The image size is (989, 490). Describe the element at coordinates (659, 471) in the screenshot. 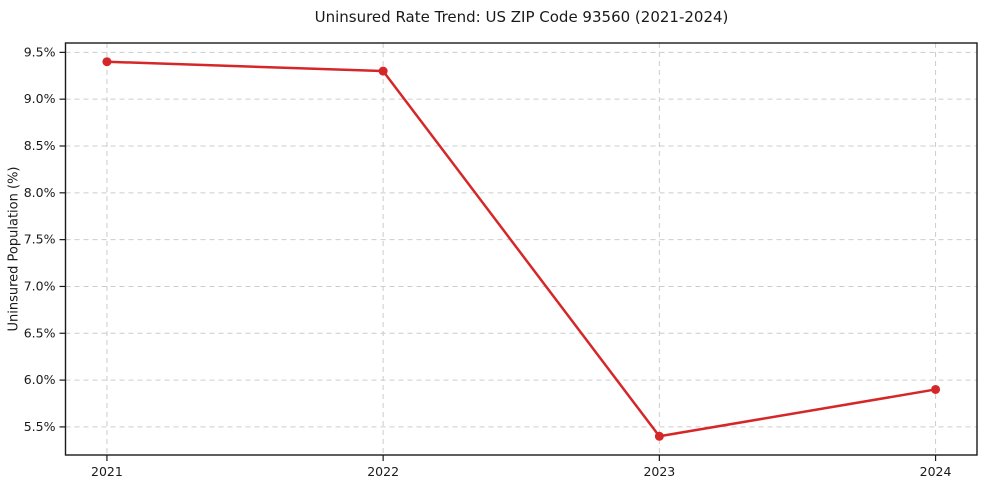

I see `x-tick-label: 2023` at that location.